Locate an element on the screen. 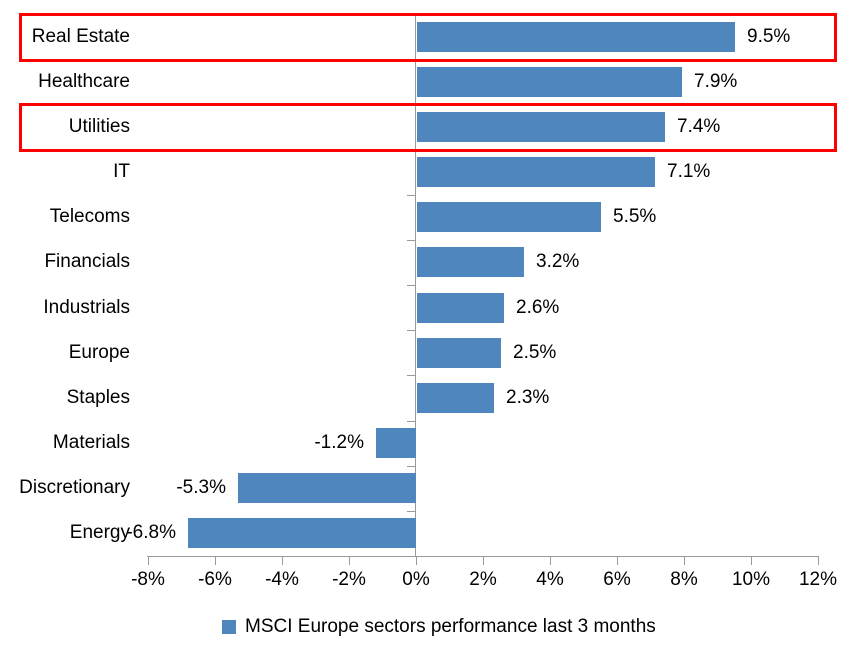 The height and width of the screenshot is (651, 852). category-label: Healthcare is located at coordinates (84, 81).